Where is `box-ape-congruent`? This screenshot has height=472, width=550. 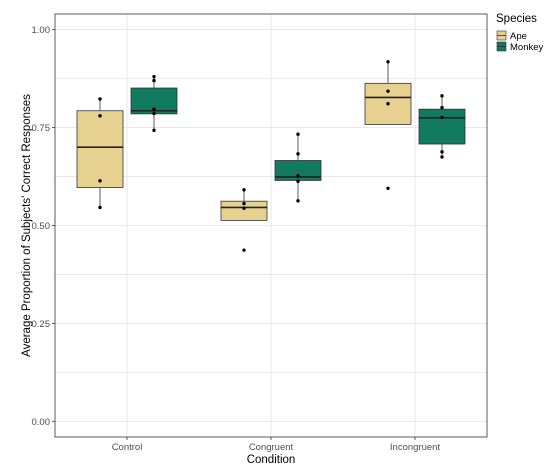
box-ape-congruent is located at coordinates (244, 220).